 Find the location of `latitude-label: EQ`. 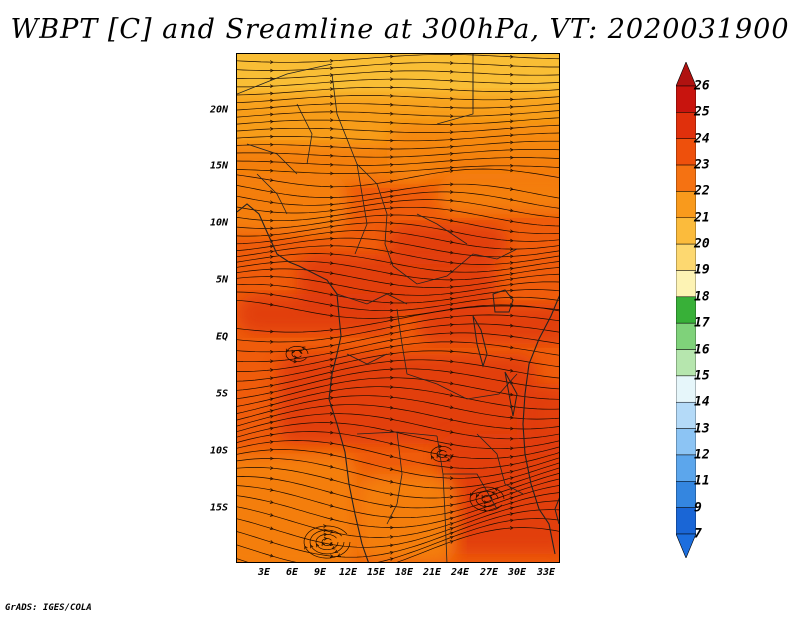

latitude-label: EQ is located at coordinates (221, 337).